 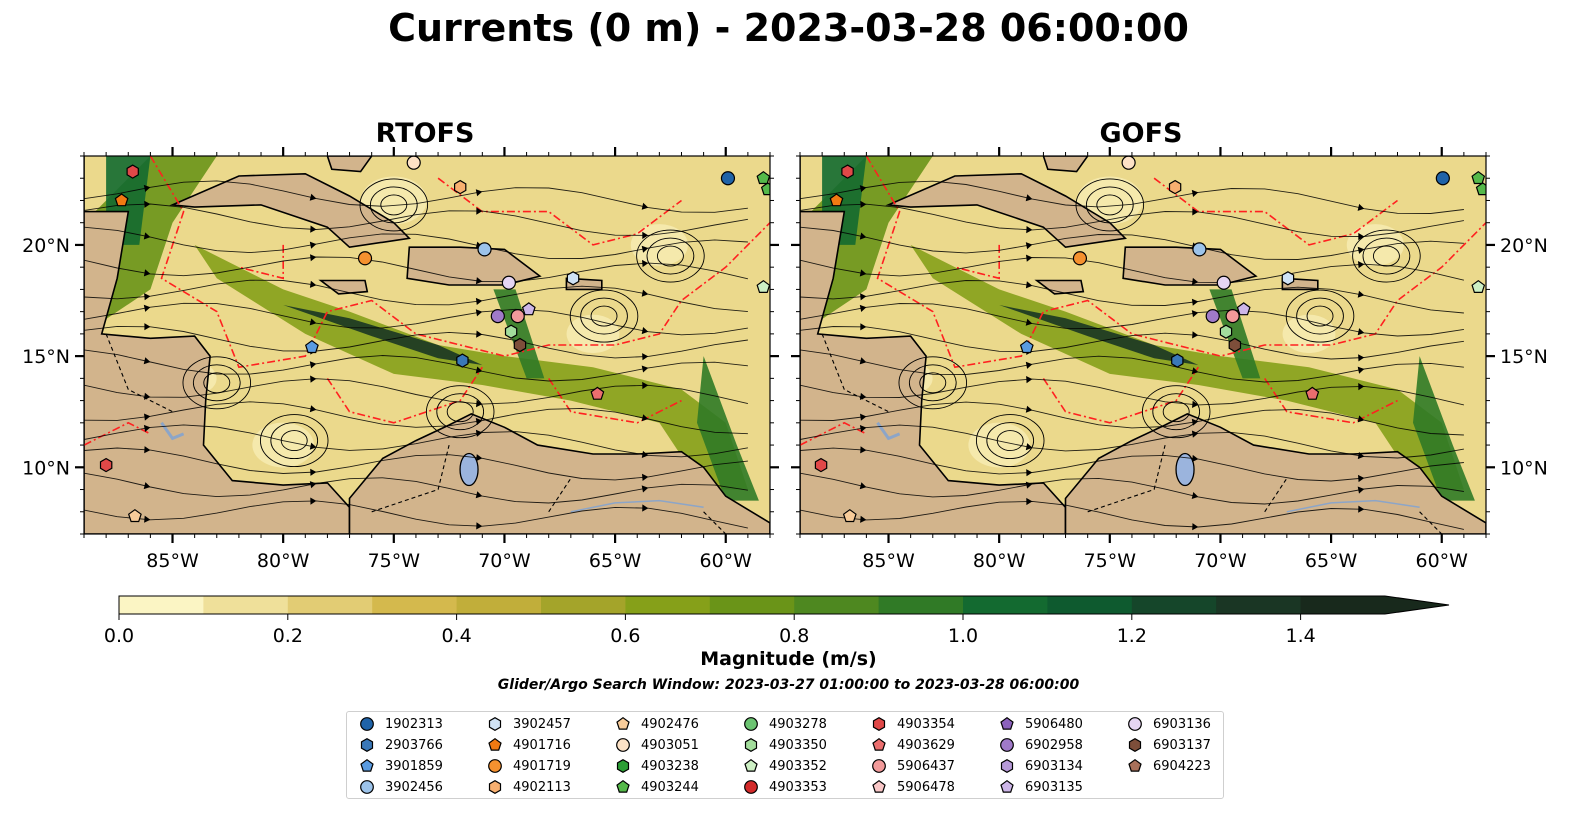 I want to click on colorbar-tick-label: 1.2, so click(x=1132, y=636).